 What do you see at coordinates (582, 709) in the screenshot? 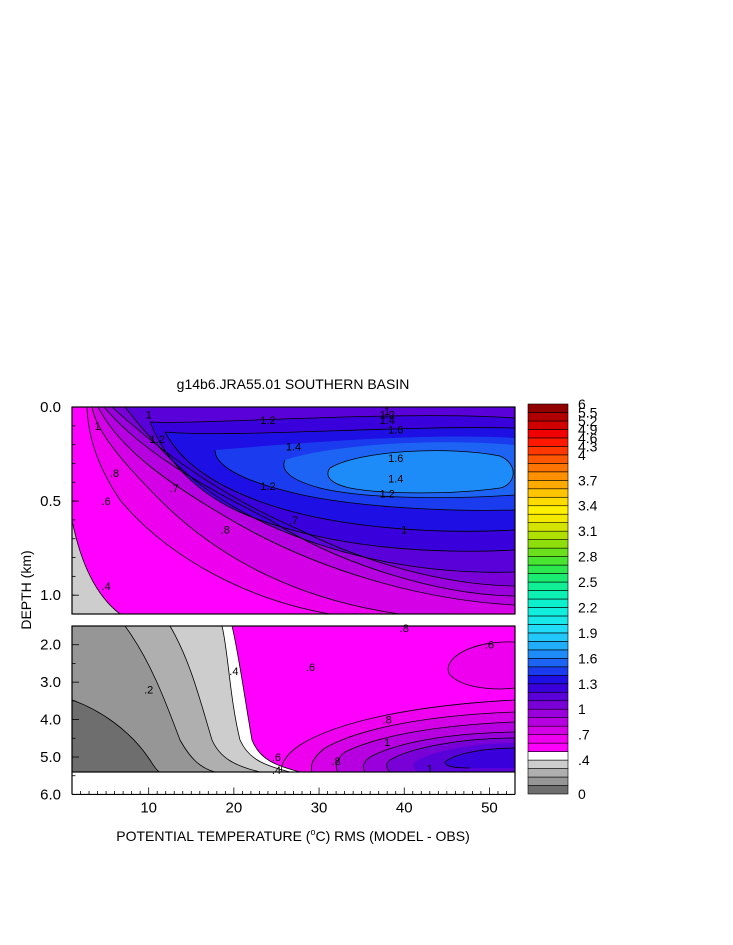
I see `colorbar-label: 1` at bounding box center [582, 709].